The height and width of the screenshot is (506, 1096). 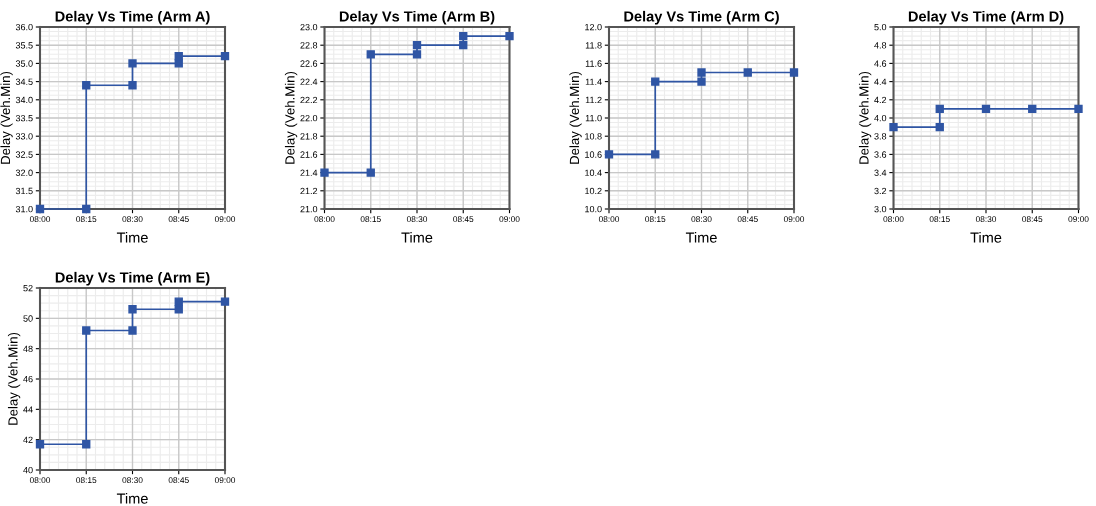 What do you see at coordinates (24, 81) in the screenshot?
I see `y-tick-label: 34.5` at bounding box center [24, 81].